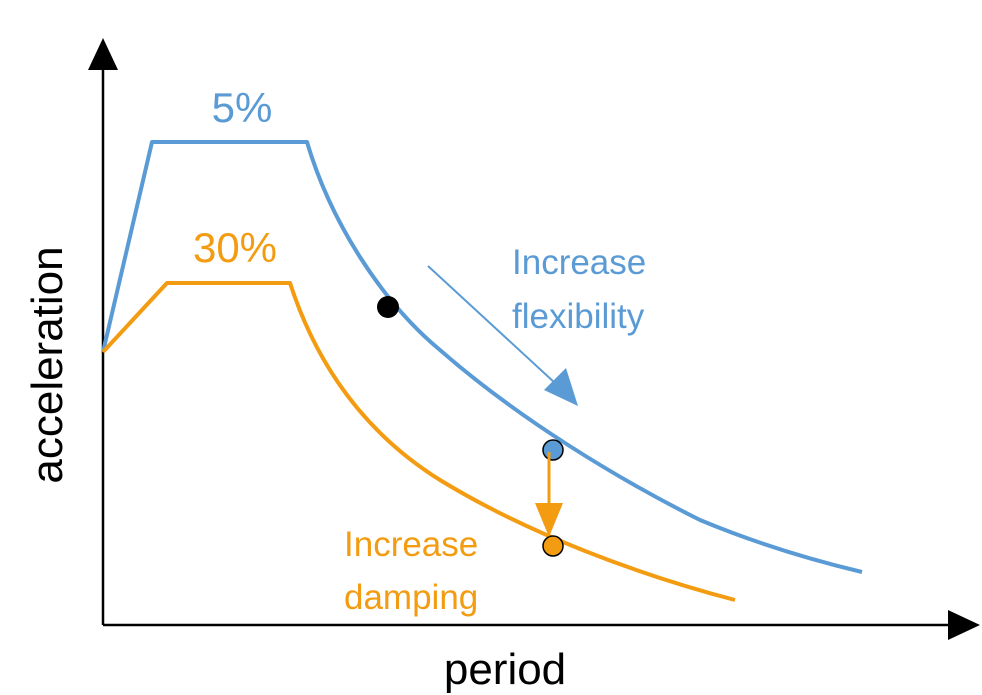 The height and width of the screenshot is (695, 982). Describe the element at coordinates (411, 544) in the screenshot. I see `damping-text-line1: Increase` at that location.